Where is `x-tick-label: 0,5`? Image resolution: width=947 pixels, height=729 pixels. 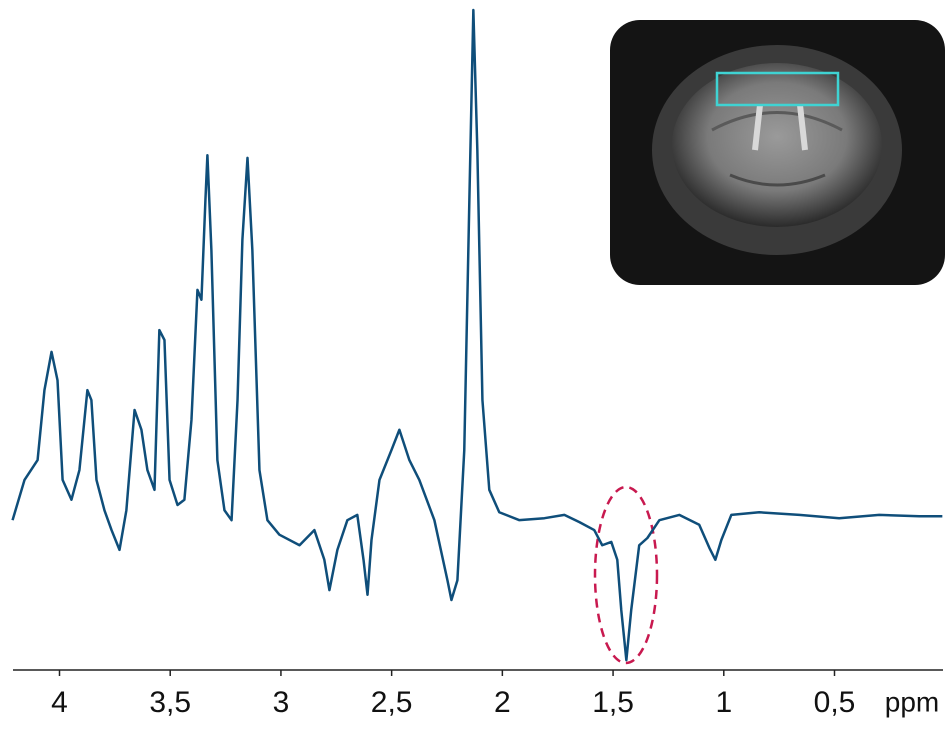
x-tick-label: 0,5 is located at coordinates (835, 702).